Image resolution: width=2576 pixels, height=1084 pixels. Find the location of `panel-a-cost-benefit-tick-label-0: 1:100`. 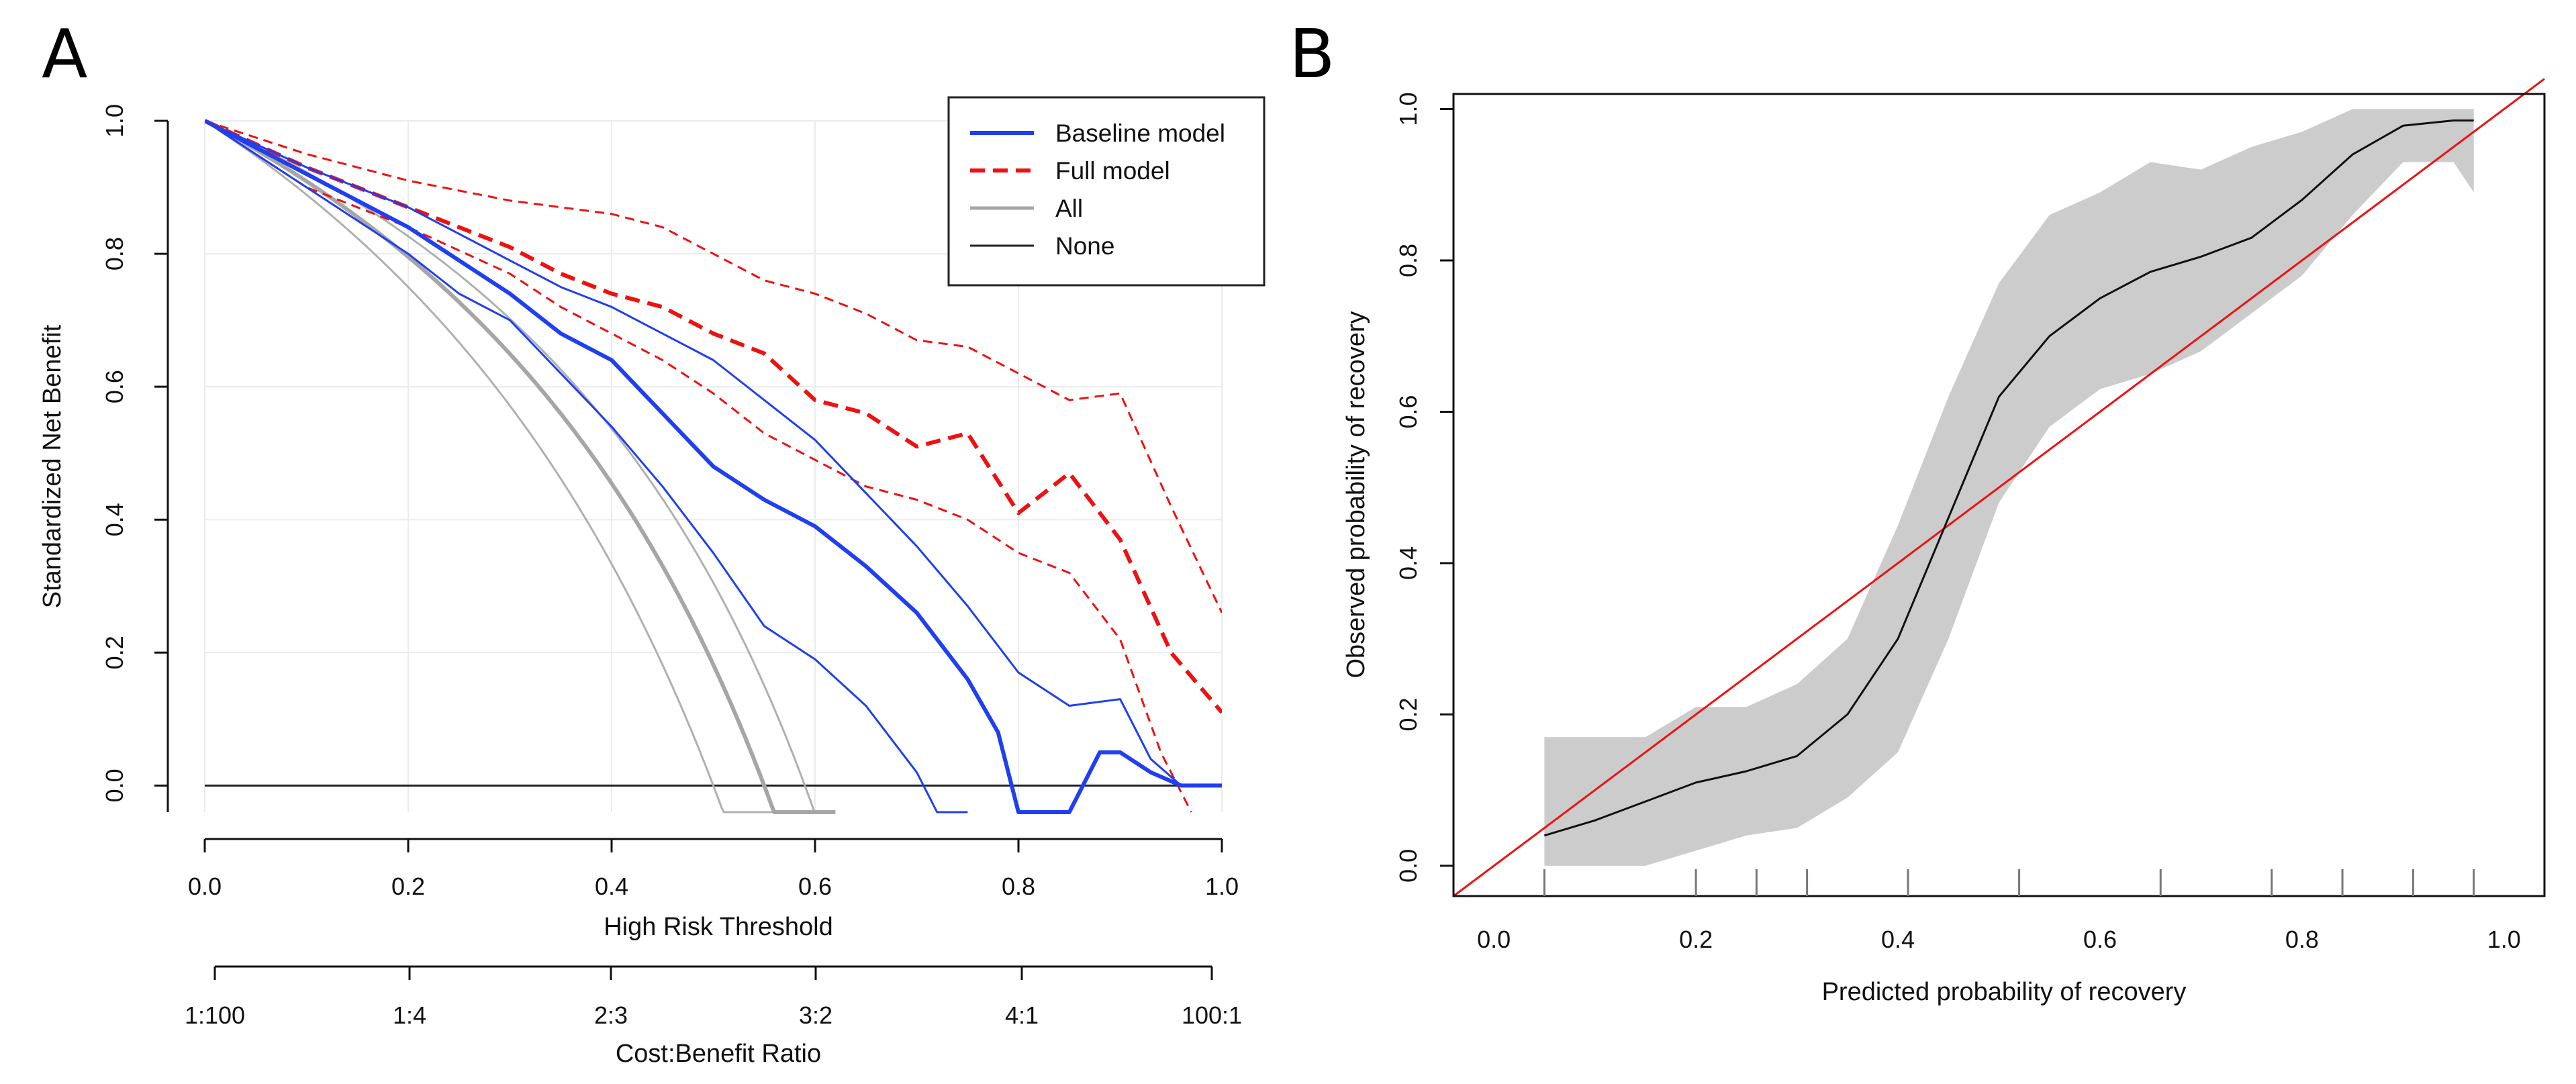

panel-a-cost-benefit-tick-label-0: 1:100 is located at coordinates (215, 1015).